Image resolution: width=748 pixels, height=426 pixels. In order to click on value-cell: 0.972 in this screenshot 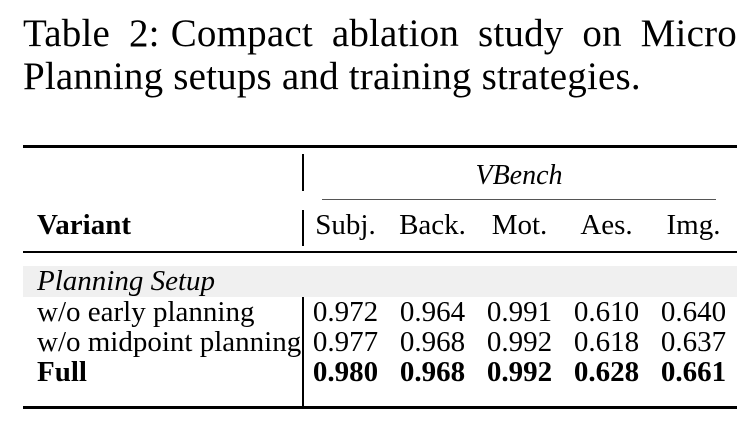, I will do `click(345, 312)`.